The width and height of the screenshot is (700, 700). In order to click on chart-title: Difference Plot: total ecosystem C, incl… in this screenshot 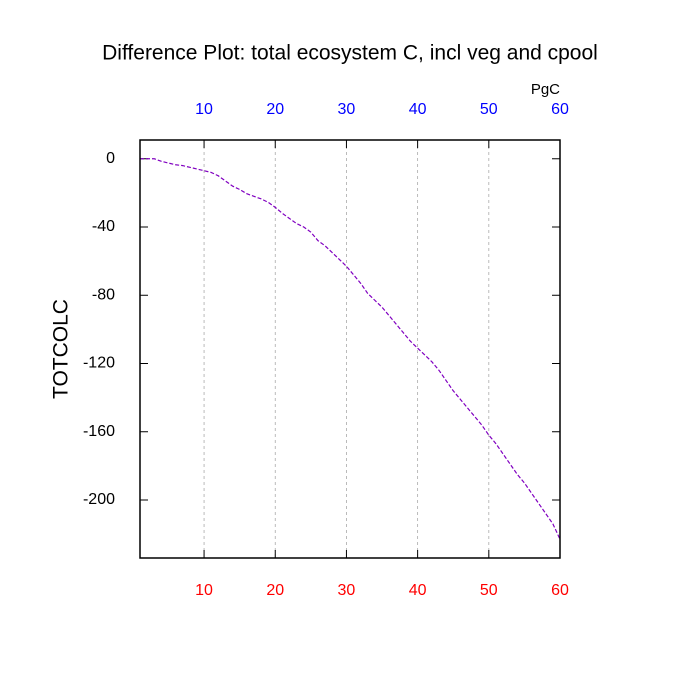, I will do `click(350, 53)`.